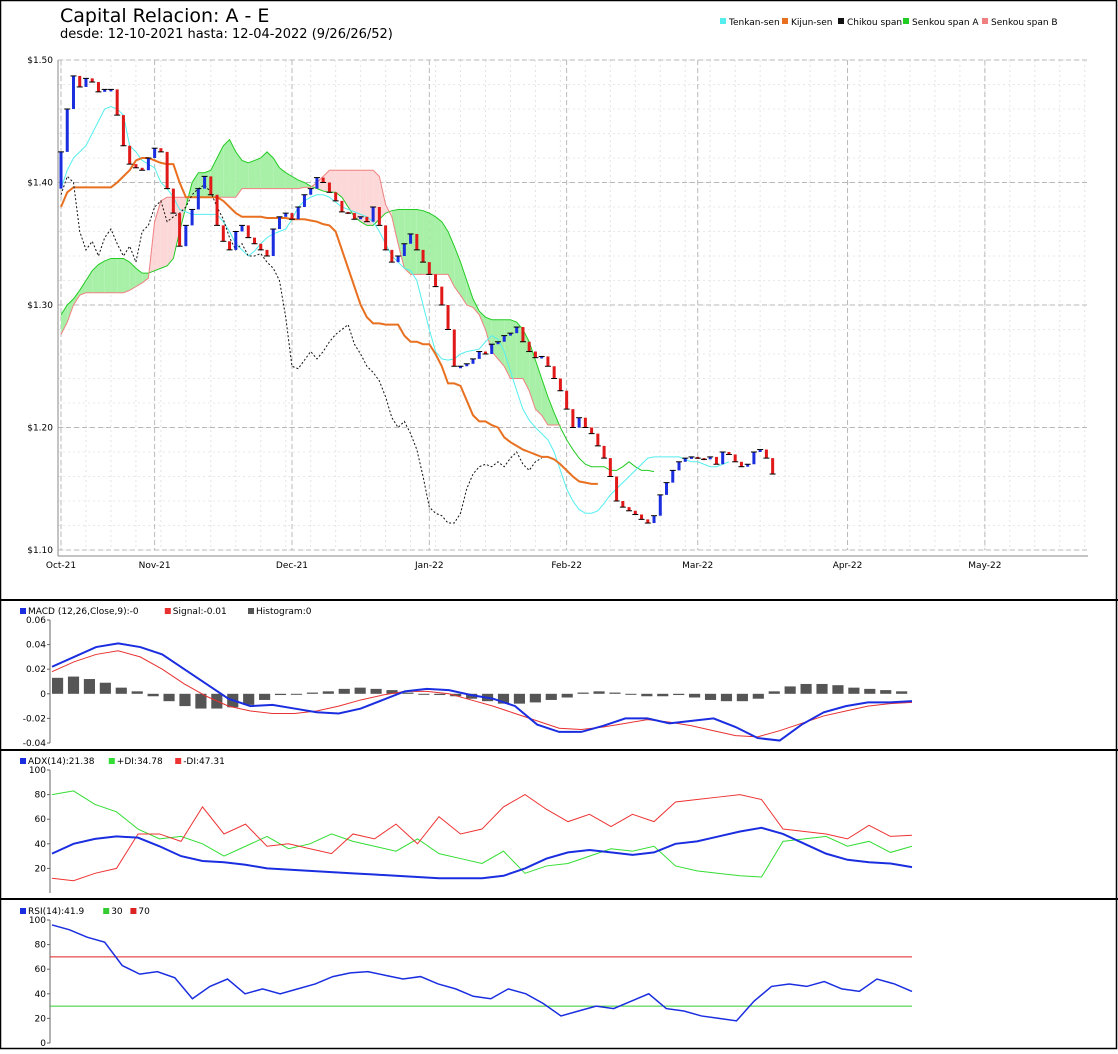 Image resolution: width=1118 pixels, height=1054 pixels. I want to click on y-tick-label: 20, so click(41, 869).